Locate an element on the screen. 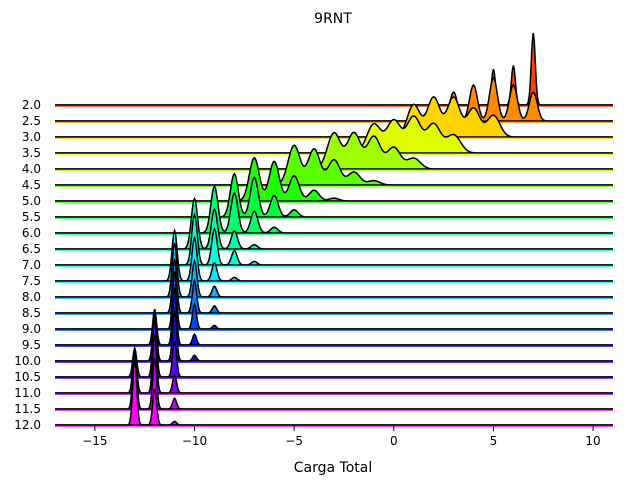  ridge-label-10.0: 10.0 is located at coordinates (27, 361).